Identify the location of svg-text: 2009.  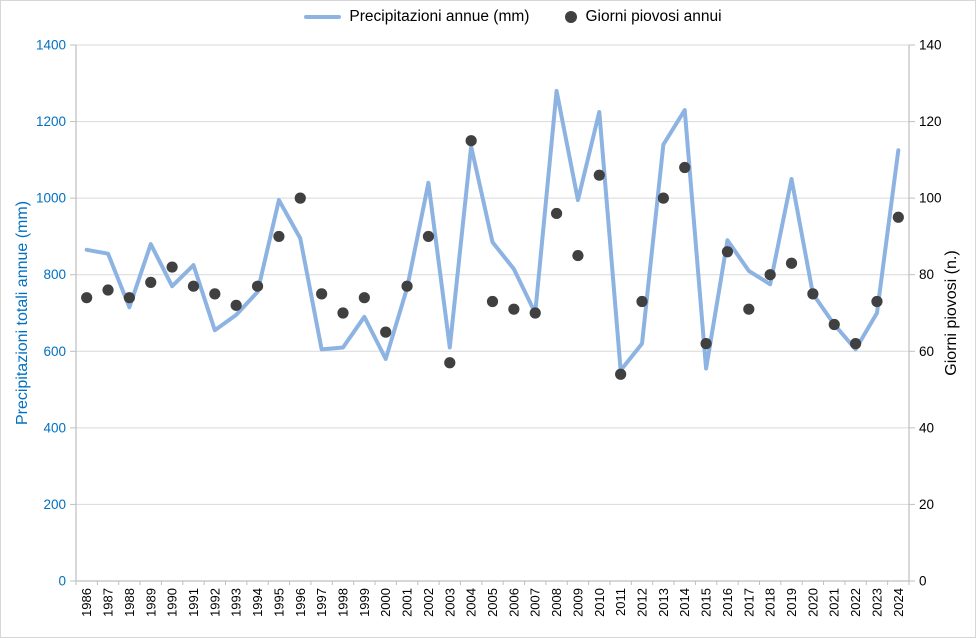
(577, 602).